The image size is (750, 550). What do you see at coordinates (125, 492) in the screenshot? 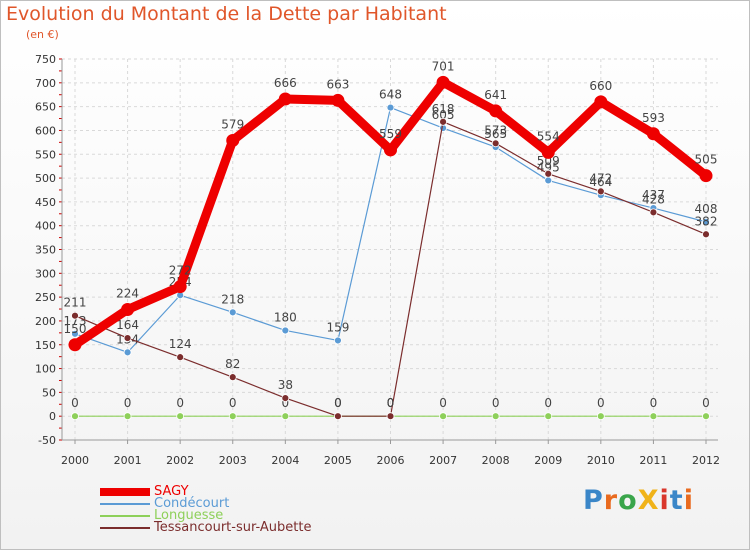
I see `legend-swatch-sagy` at bounding box center [125, 492].